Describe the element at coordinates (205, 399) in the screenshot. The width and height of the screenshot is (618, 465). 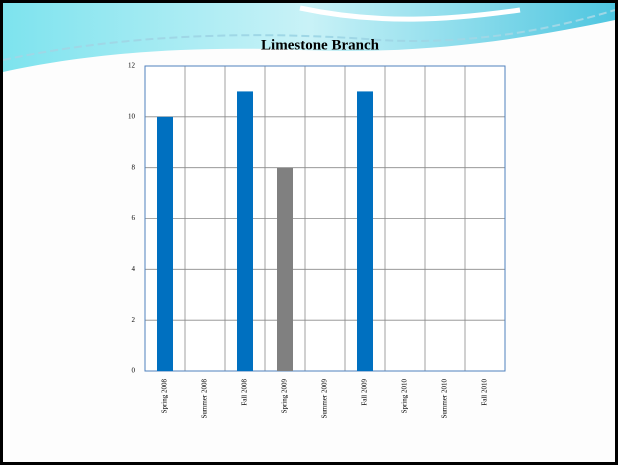
I see `x-tick-label: Summer 2008` at that location.